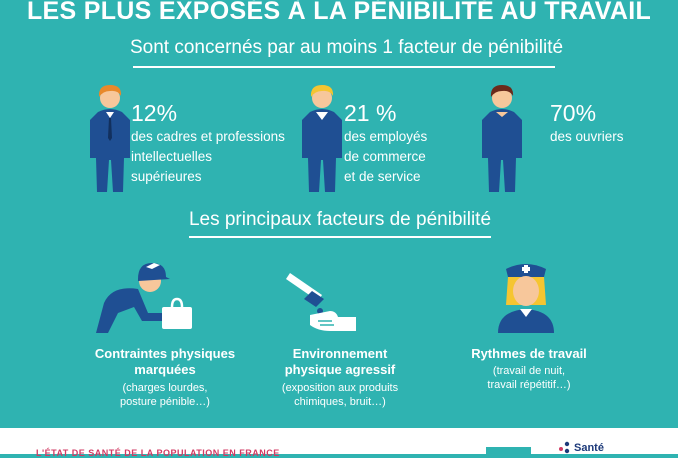  Describe the element at coordinates (386, 136) in the screenshot. I see `employee-desc-line: des employés` at that location.